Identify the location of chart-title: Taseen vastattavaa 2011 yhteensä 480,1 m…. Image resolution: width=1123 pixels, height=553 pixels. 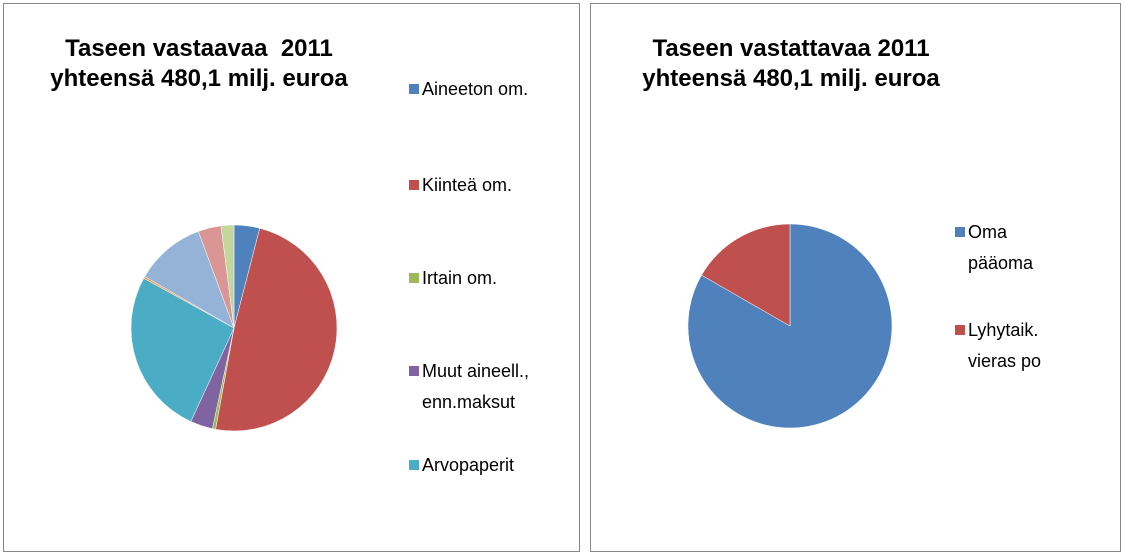
(791, 63).